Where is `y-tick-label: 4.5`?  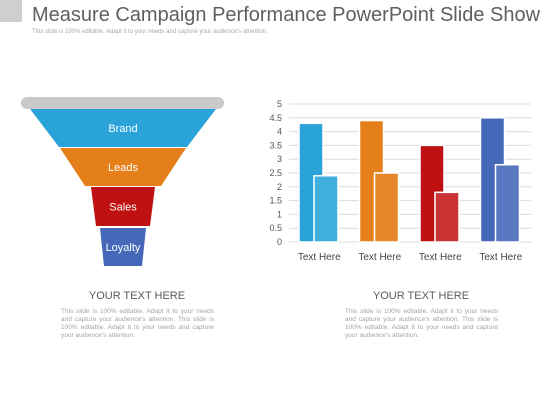
y-tick-label: 4.5 is located at coordinates (275, 118).